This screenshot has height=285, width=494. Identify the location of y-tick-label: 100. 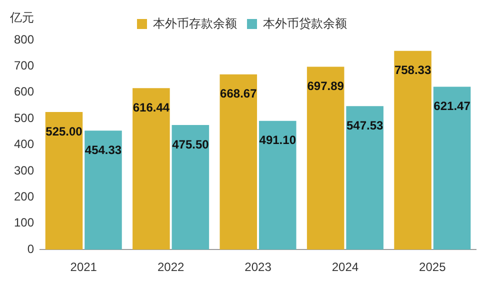
(24, 223).